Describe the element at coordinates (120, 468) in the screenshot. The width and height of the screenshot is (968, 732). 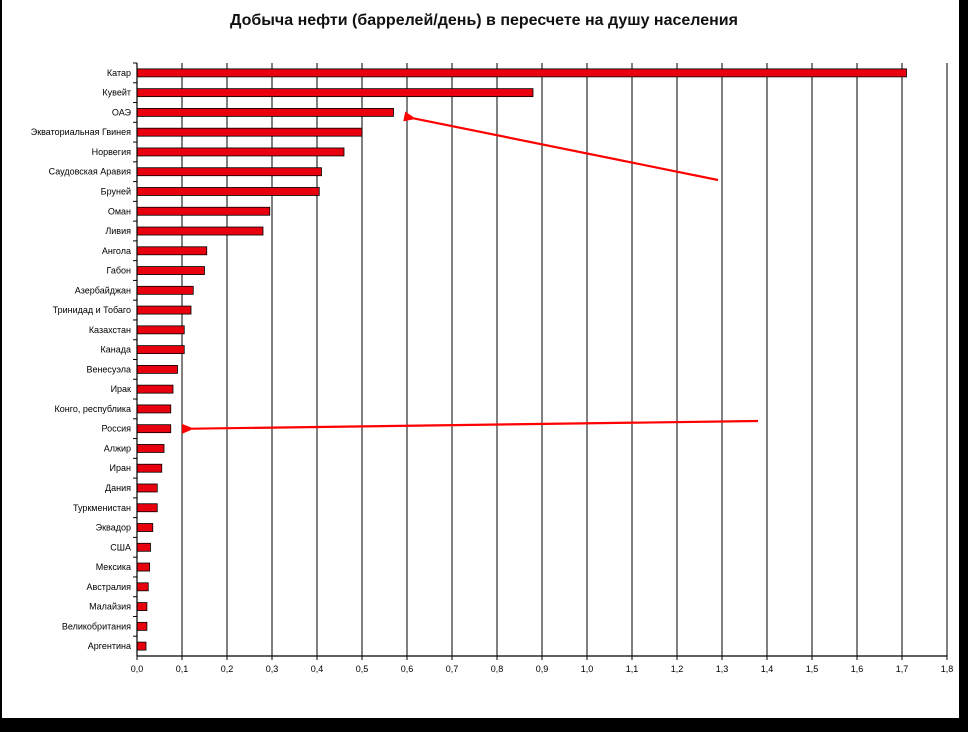
I see `category-label: Иран` at that location.